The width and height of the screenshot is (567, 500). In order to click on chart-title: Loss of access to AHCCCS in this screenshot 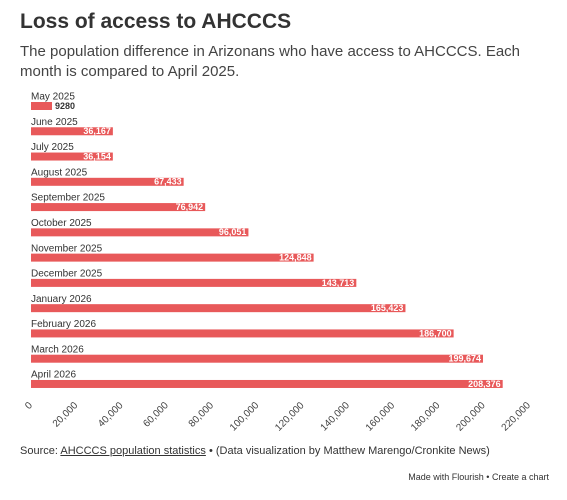, I will do `click(156, 21)`.